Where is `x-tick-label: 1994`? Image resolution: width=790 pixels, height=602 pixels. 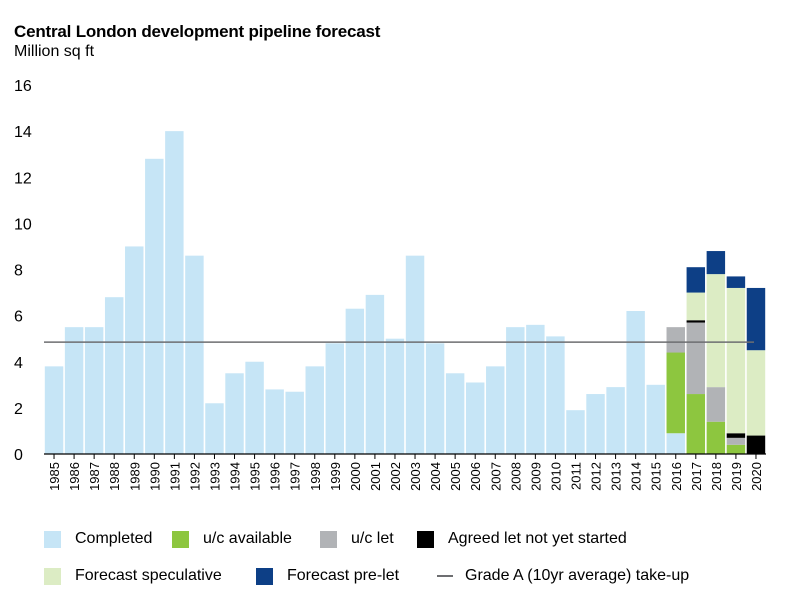
x-tick-label: 1994 is located at coordinates (235, 476).